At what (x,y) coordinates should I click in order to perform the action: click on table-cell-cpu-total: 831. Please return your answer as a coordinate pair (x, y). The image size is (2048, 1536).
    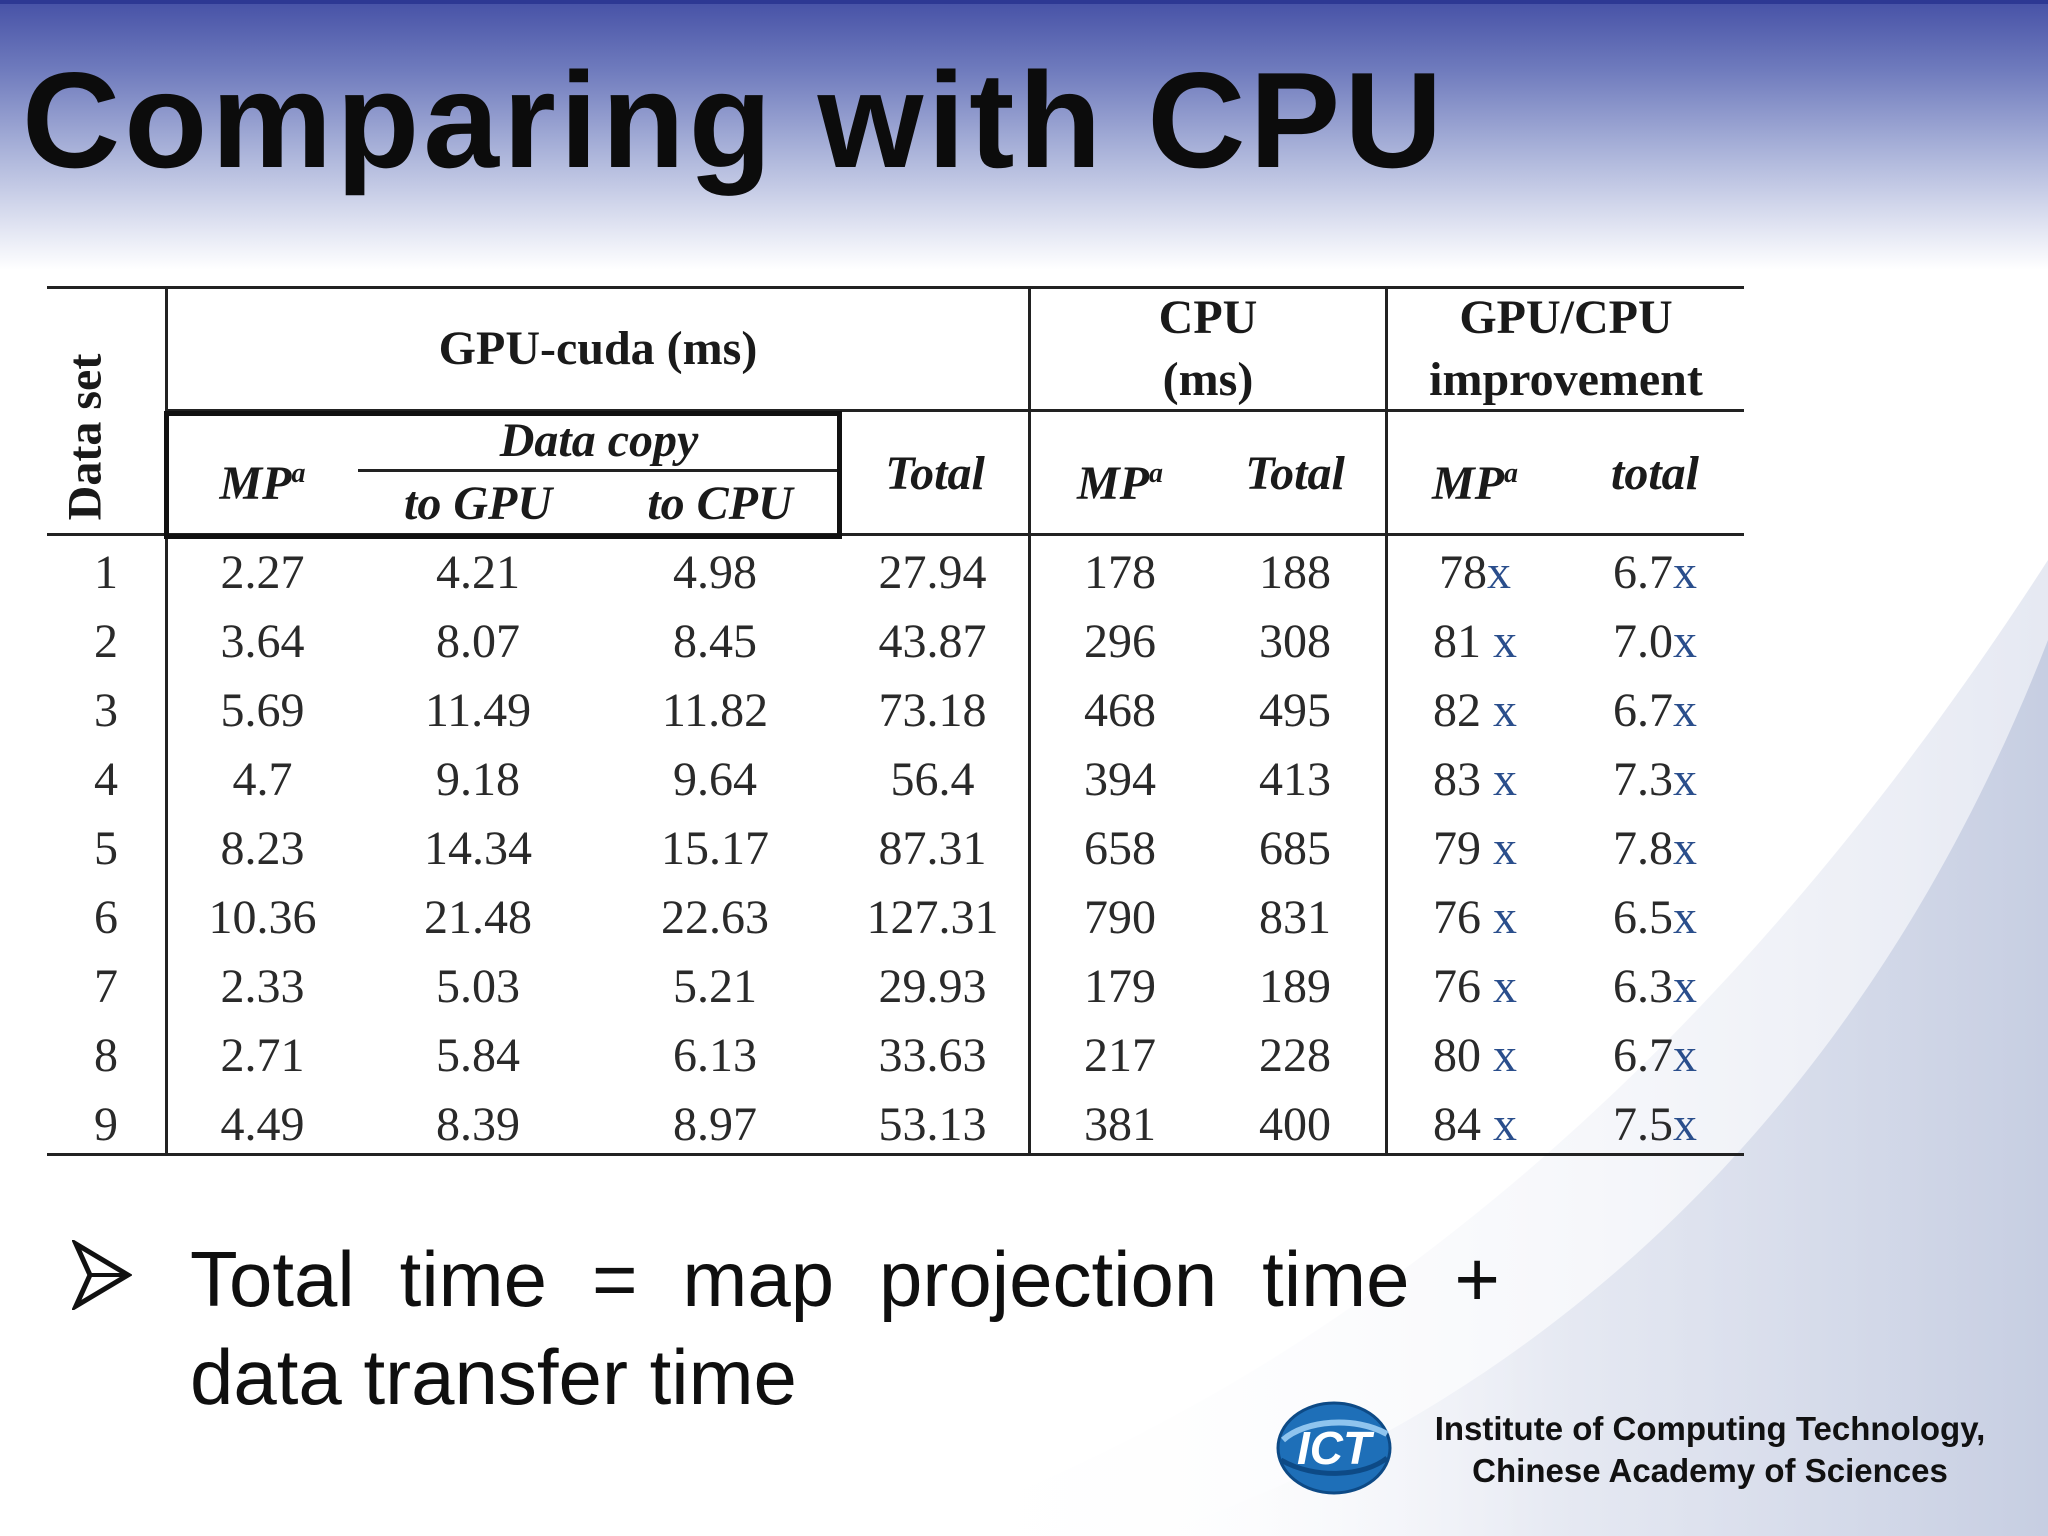
    Looking at the image, I should click on (1295, 917).